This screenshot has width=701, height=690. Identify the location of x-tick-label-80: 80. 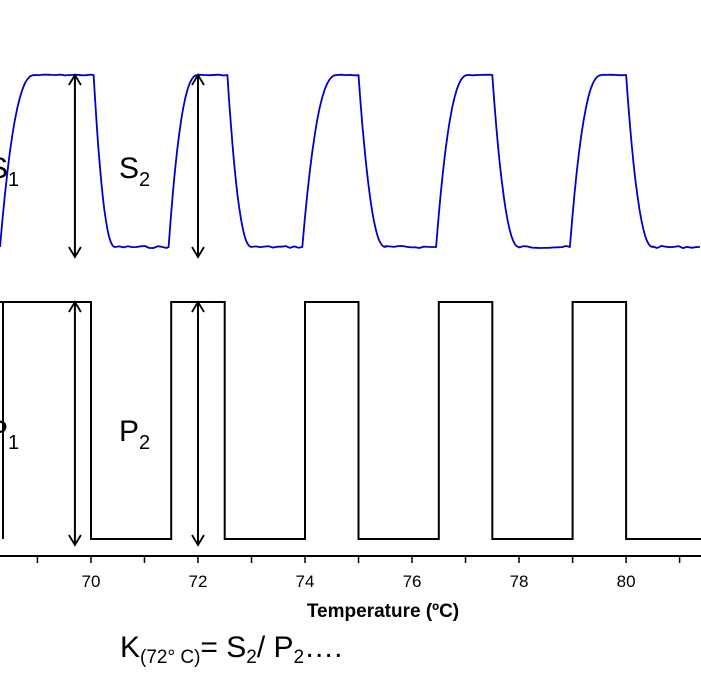
(626, 581).